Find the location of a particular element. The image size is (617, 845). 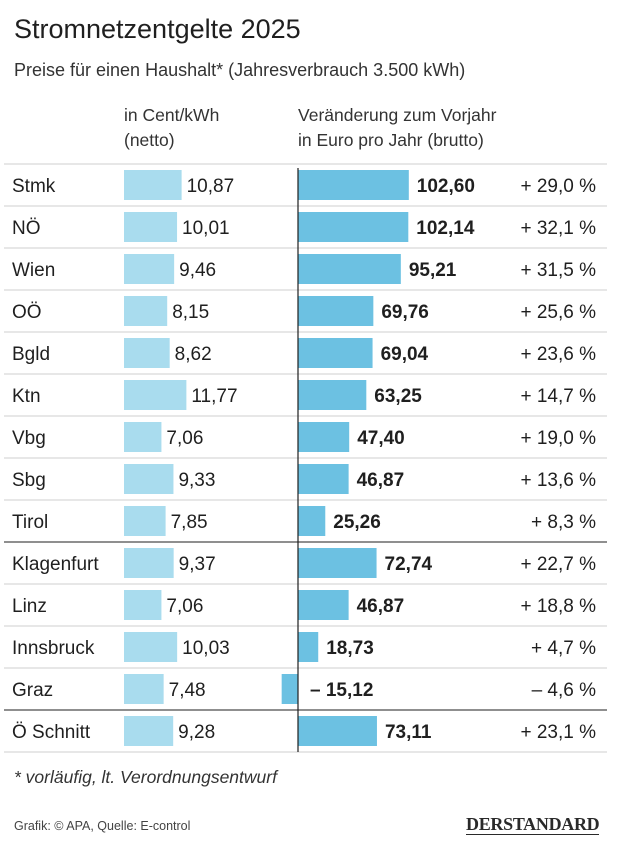

row-label: Wien is located at coordinates (33, 270).